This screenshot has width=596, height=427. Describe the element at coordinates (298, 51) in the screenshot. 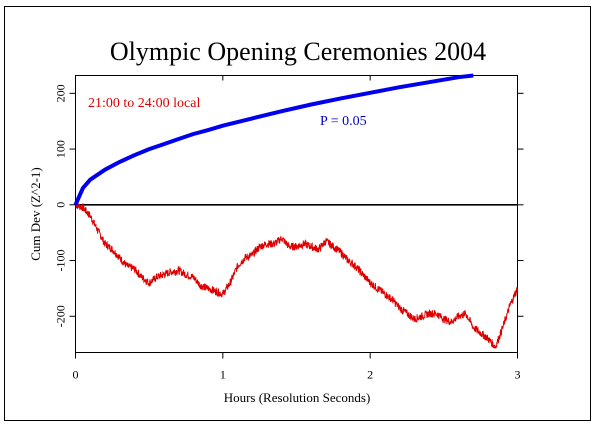

I see `chart-title: Olympic Opening Ceremonies 2004` at that location.